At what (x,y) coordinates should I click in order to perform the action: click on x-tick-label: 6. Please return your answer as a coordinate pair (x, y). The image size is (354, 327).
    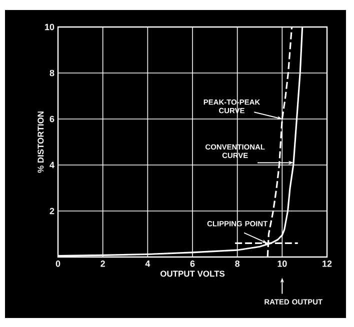
    Looking at the image, I should click on (192, 263).